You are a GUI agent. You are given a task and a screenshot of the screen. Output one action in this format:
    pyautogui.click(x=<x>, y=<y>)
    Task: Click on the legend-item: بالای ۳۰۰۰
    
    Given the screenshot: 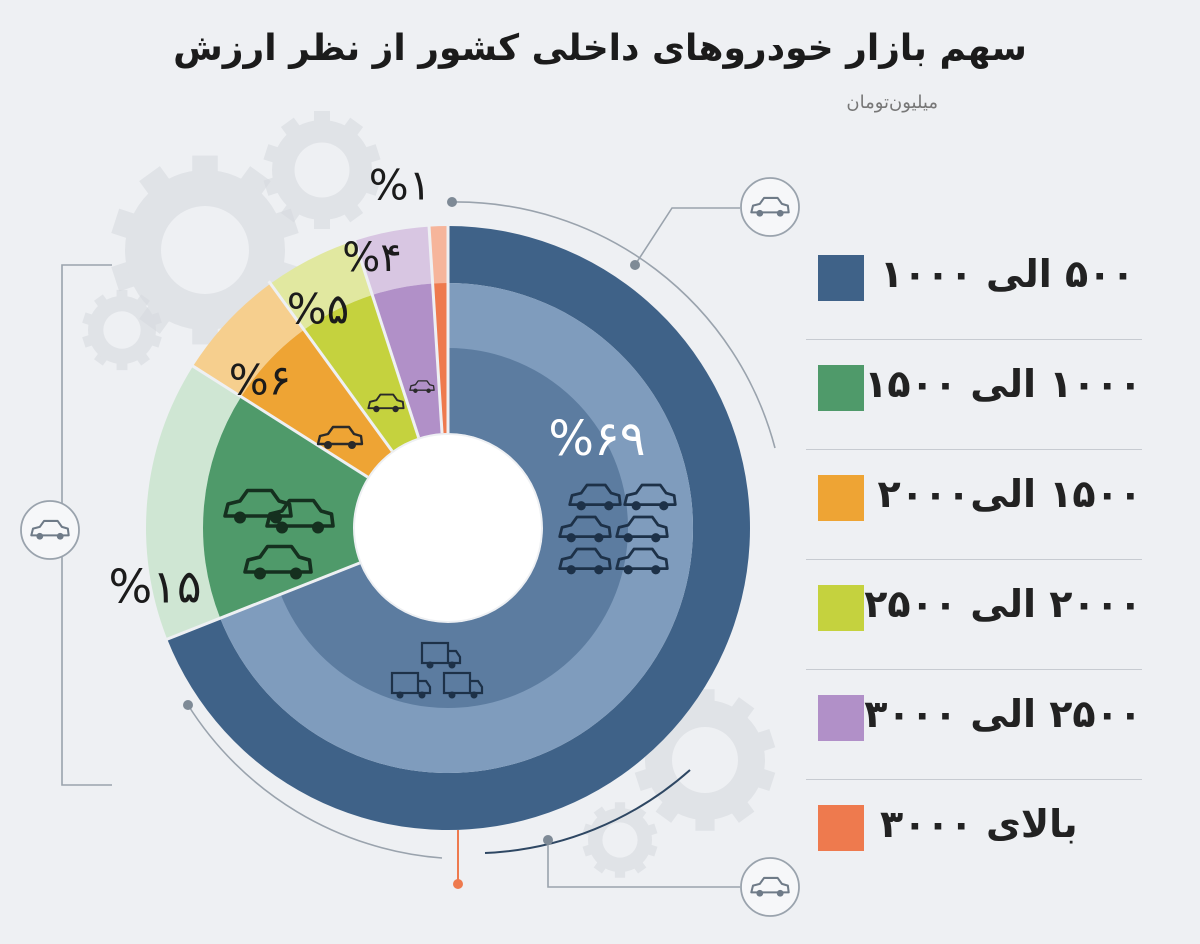 What is the action you would take?
    pyautogui.click(x=974, y=835)
    